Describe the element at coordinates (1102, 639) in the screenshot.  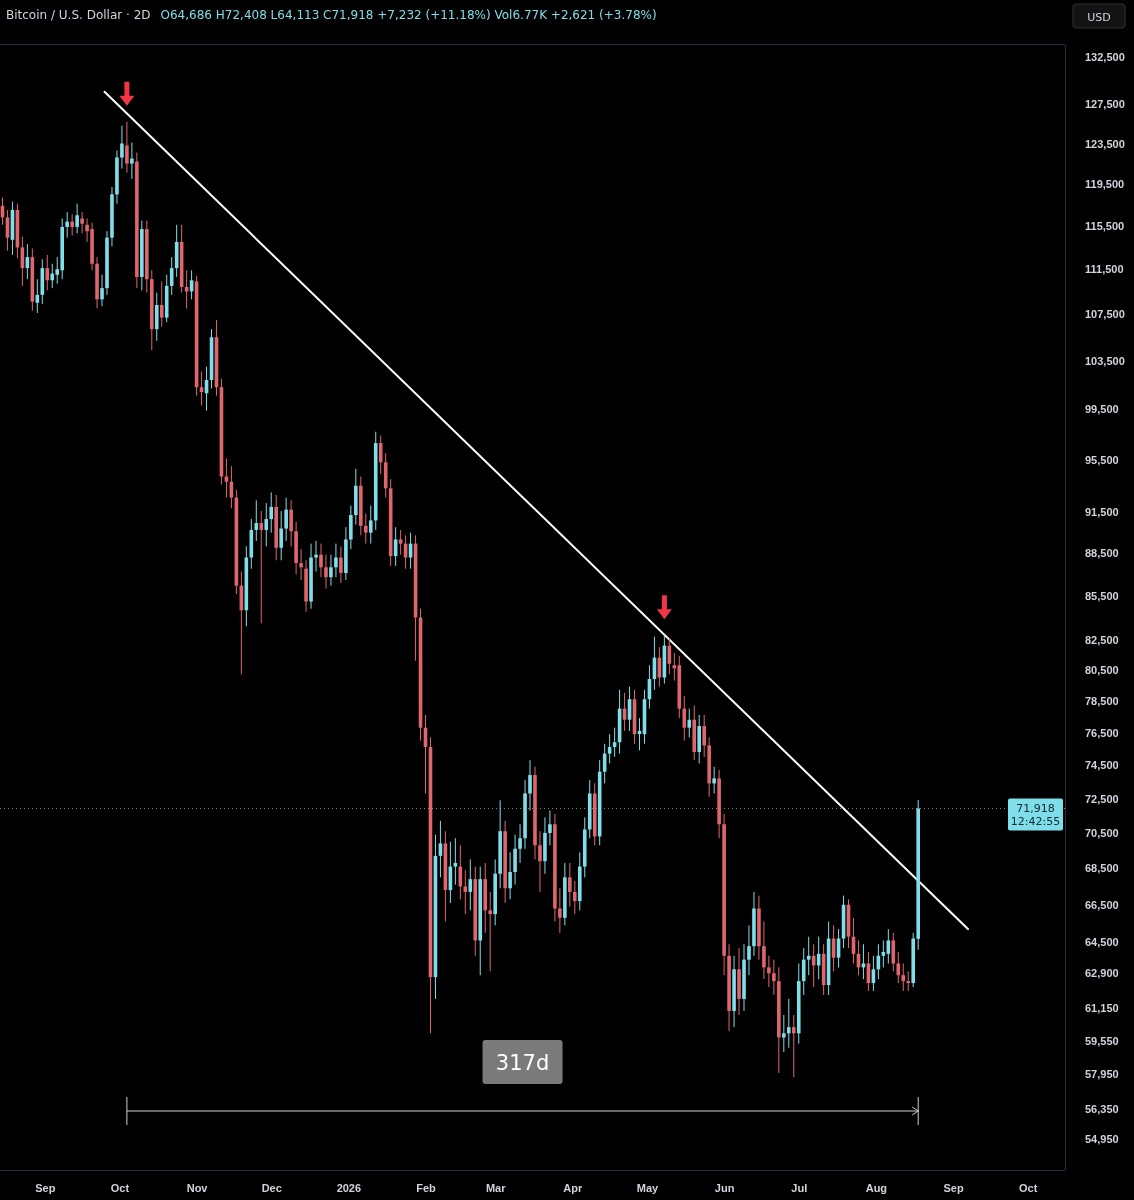
I see `y-tick-label: 82,500` at that location.